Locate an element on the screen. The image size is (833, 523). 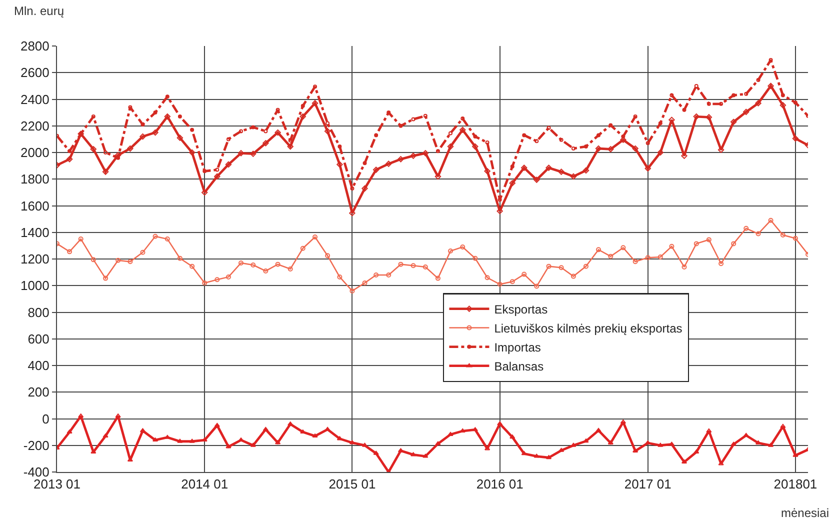
y-axis-title: Mln. eurų is located at coordinates (39, 11).